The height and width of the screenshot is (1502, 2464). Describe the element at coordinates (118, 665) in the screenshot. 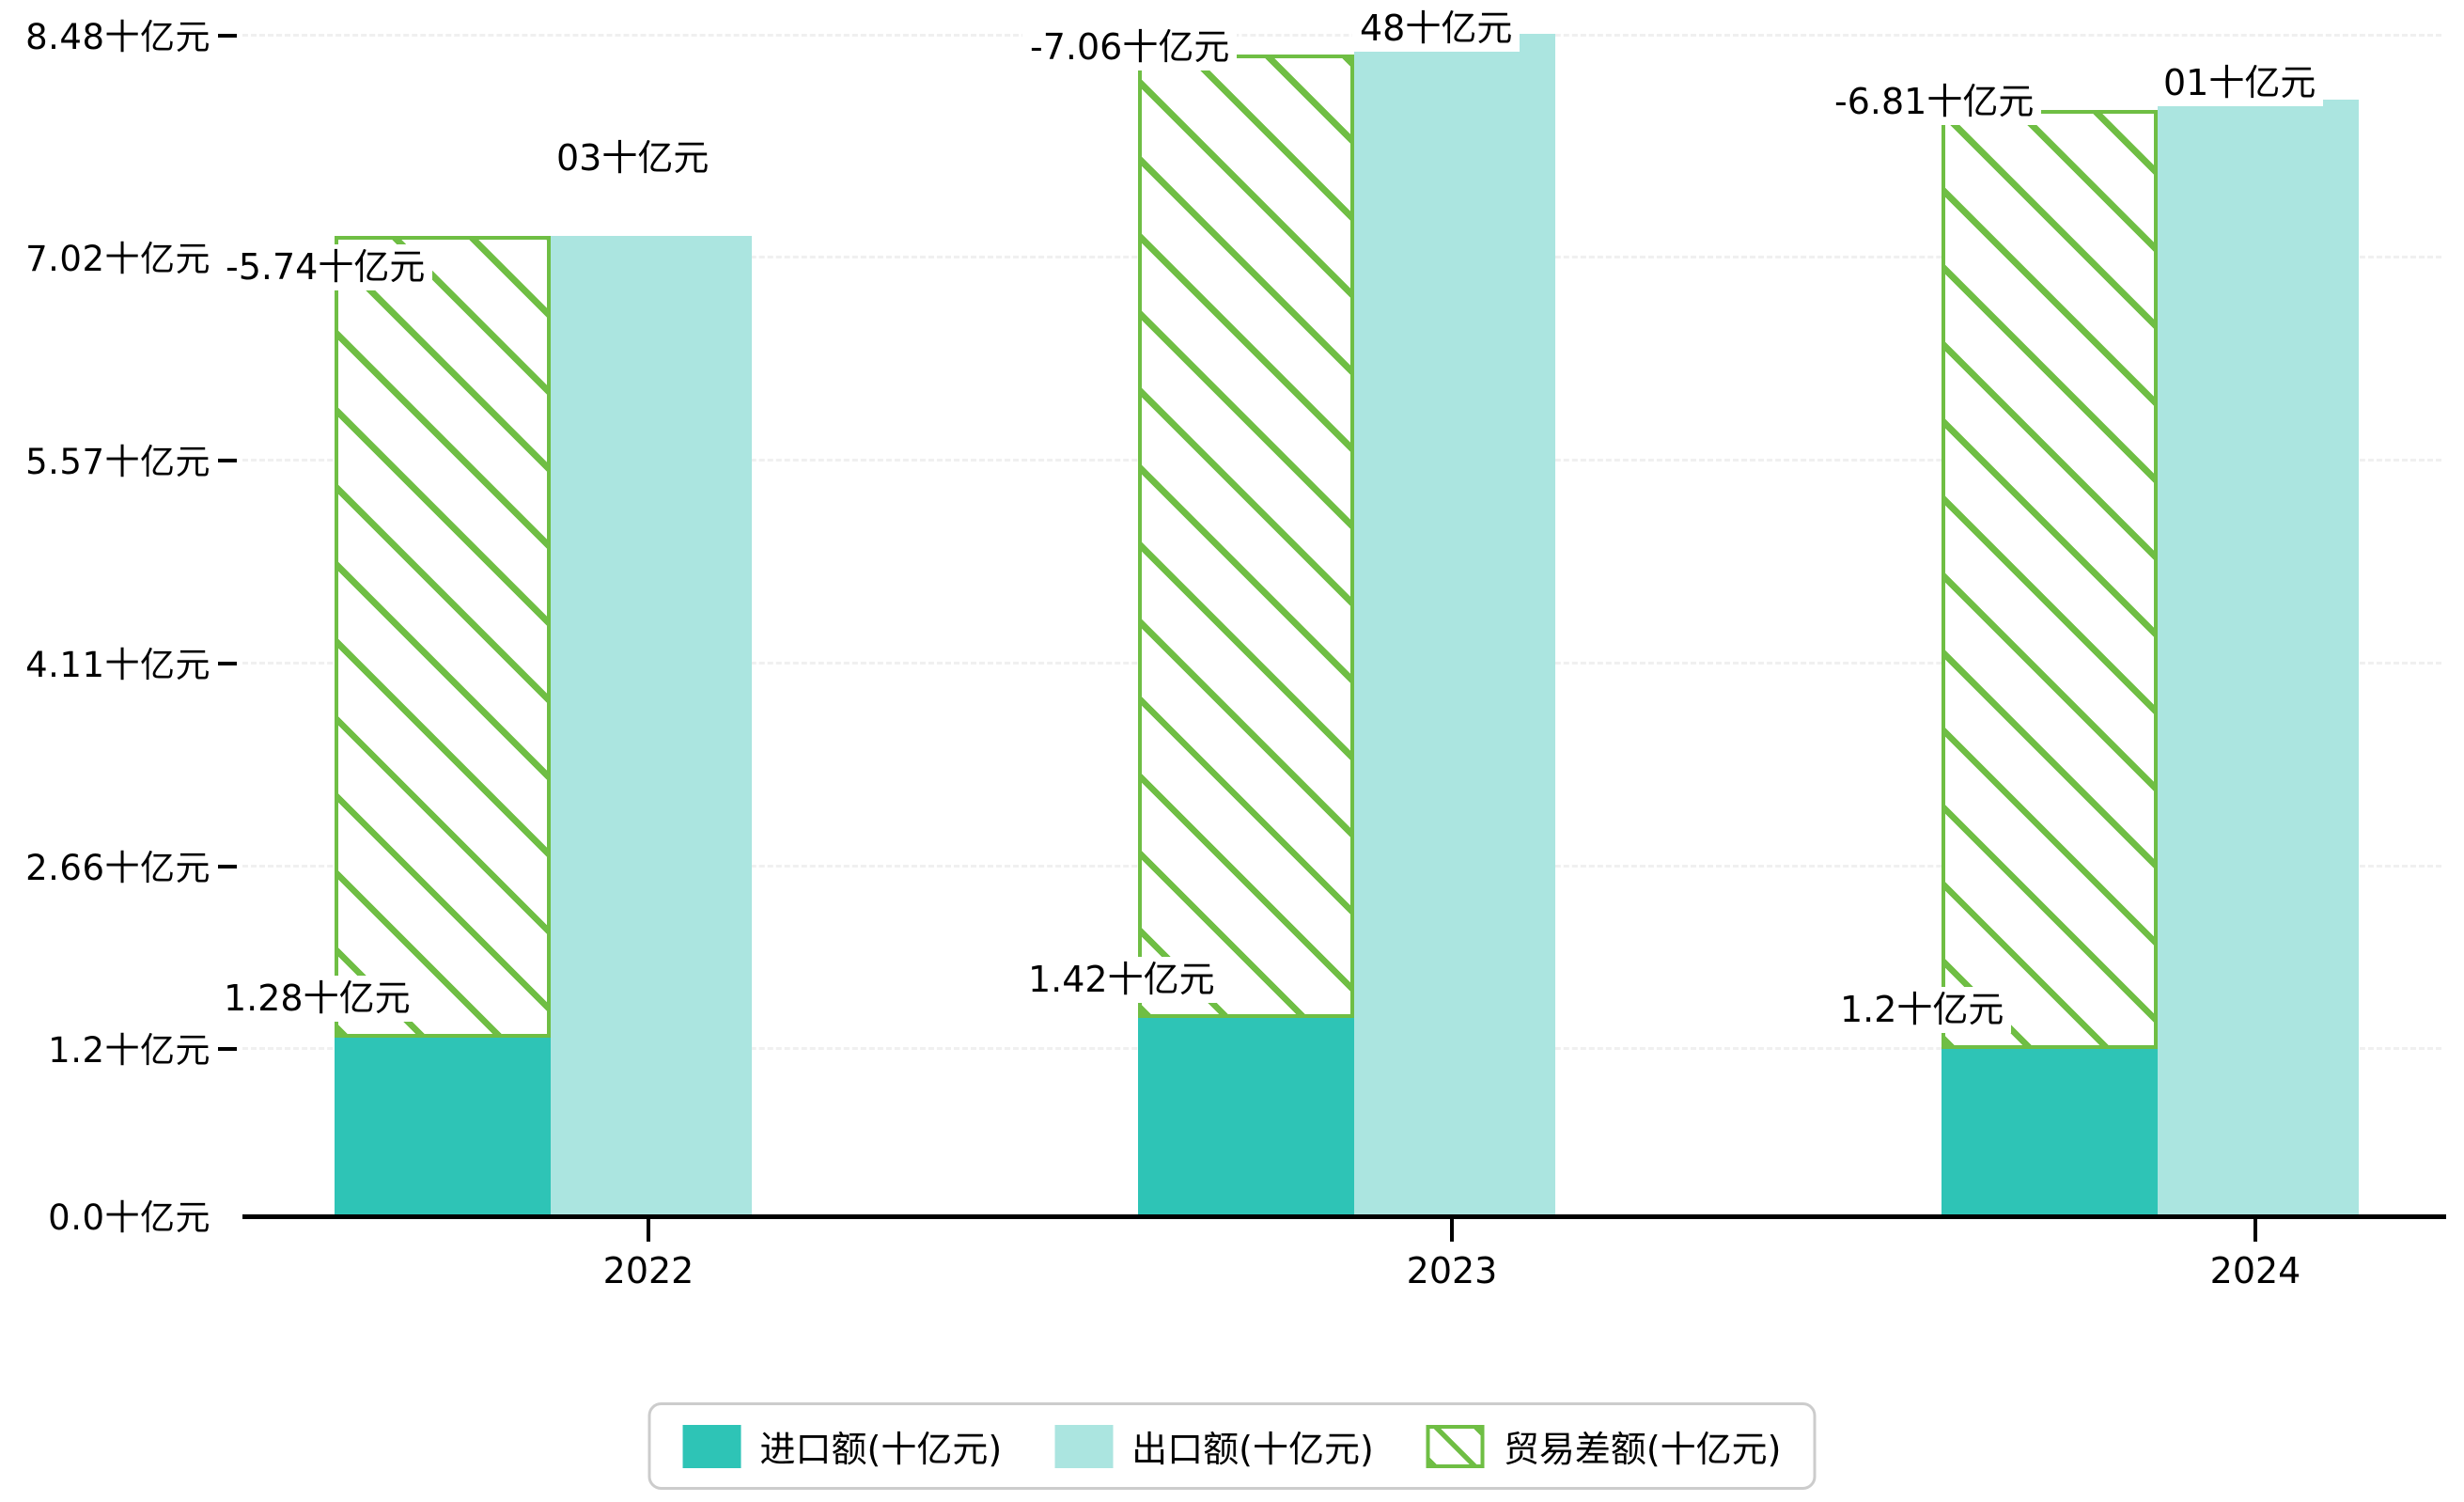

I see `y-axis-label-3: 4.11十亿元` at that location.